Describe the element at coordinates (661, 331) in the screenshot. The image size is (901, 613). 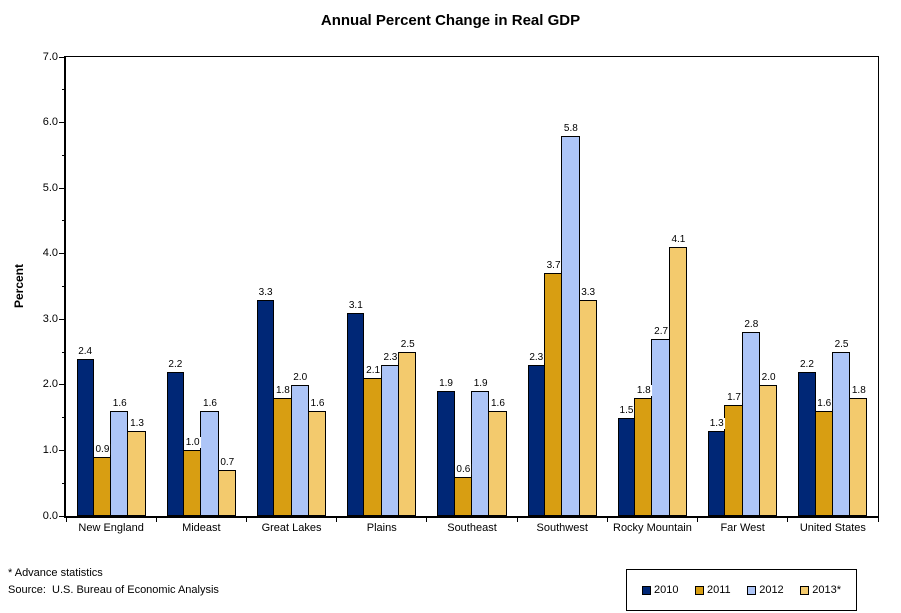
I see `bar-value-label: 2.7` at that location.